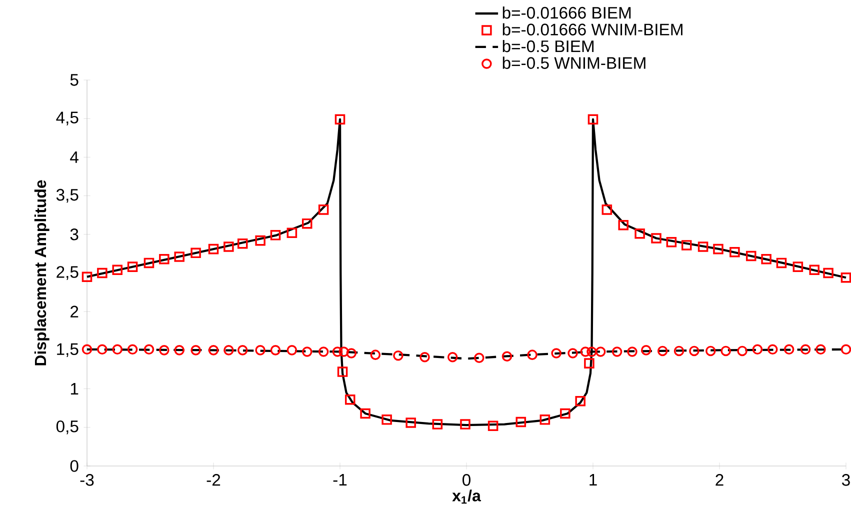  Describe the element at coordinates (74, 157) in the screenshot. I see `y-tick-label: 4` at that location.